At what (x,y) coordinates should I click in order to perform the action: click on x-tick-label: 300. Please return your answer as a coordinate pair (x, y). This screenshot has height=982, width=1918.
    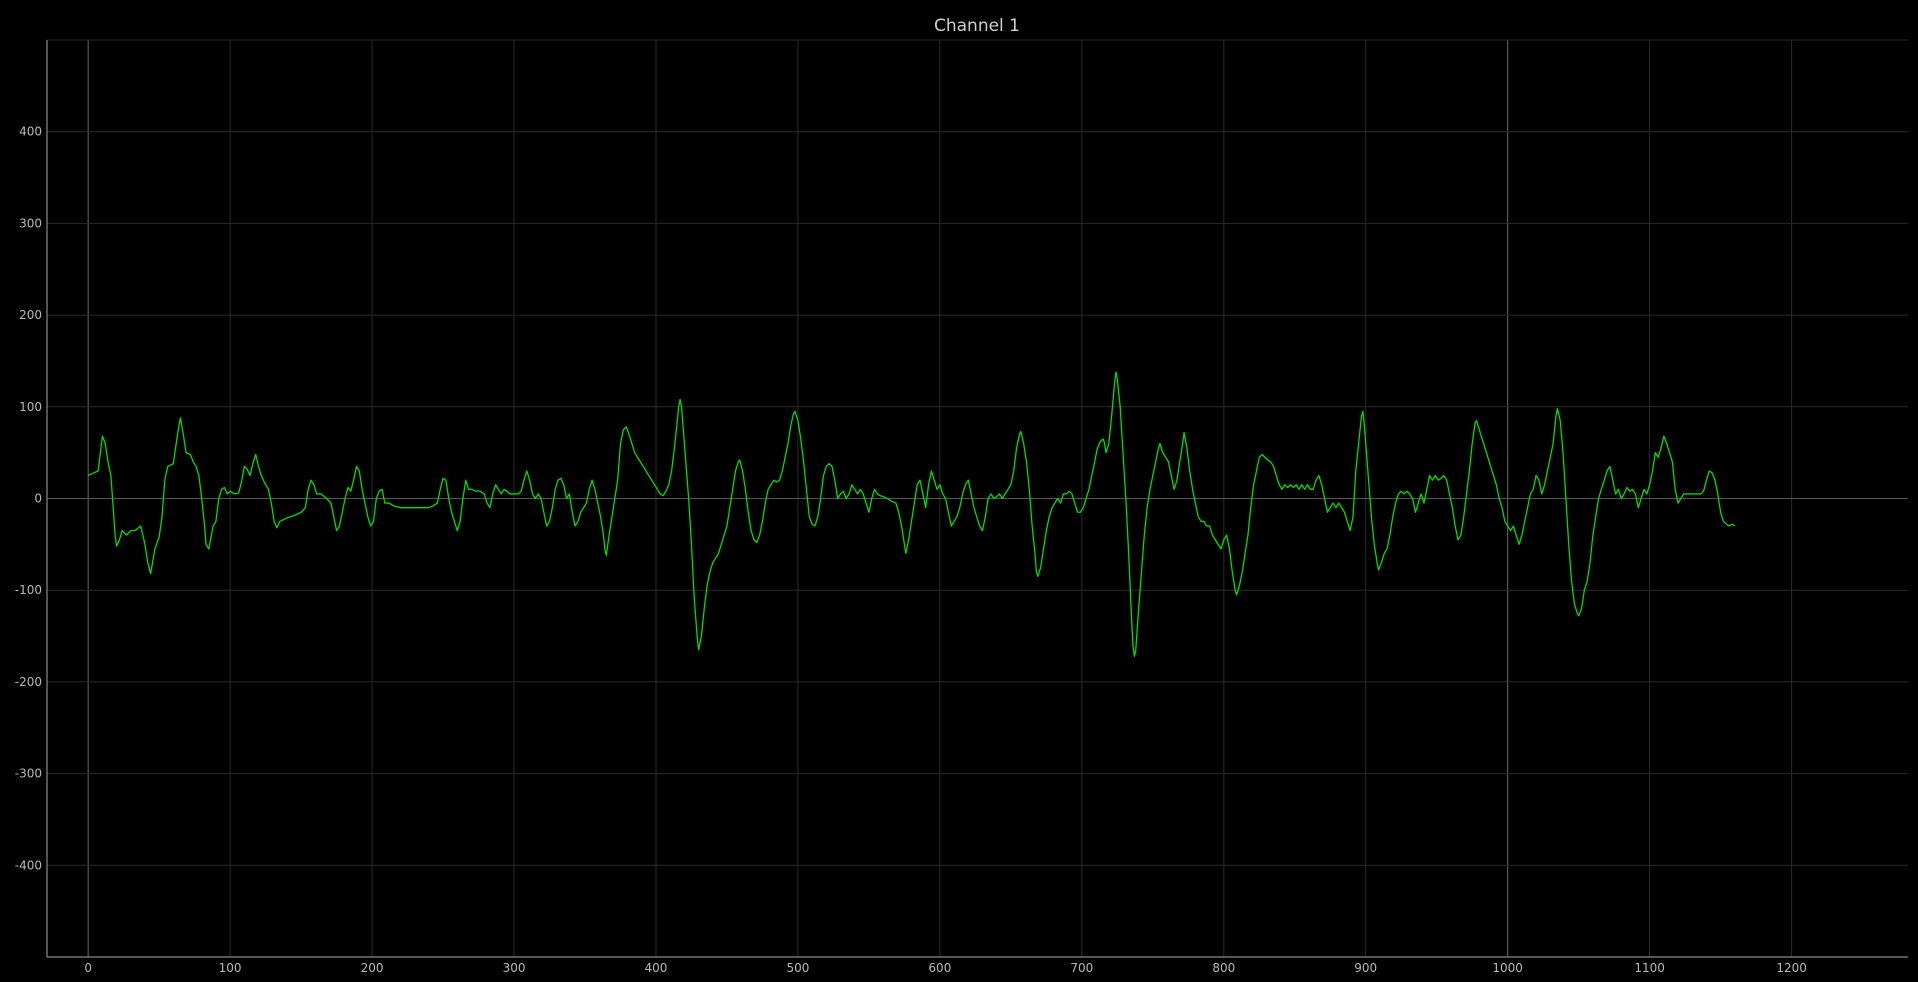
    Looking at the image, I should click on (514, 968).